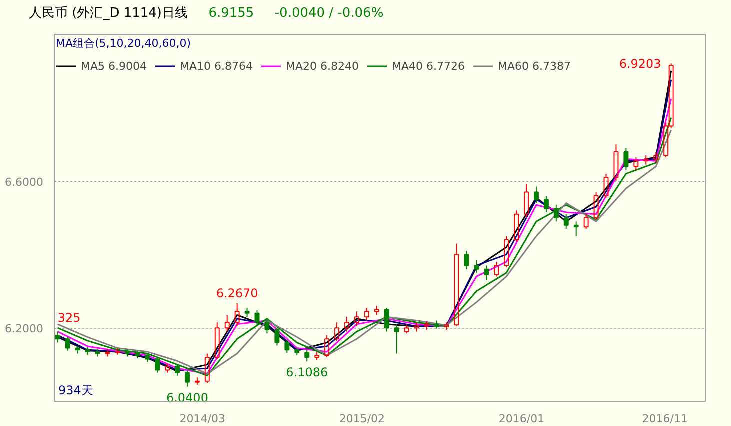  I want to click on legend-label: MA60 6.7387, so click(534, 66).